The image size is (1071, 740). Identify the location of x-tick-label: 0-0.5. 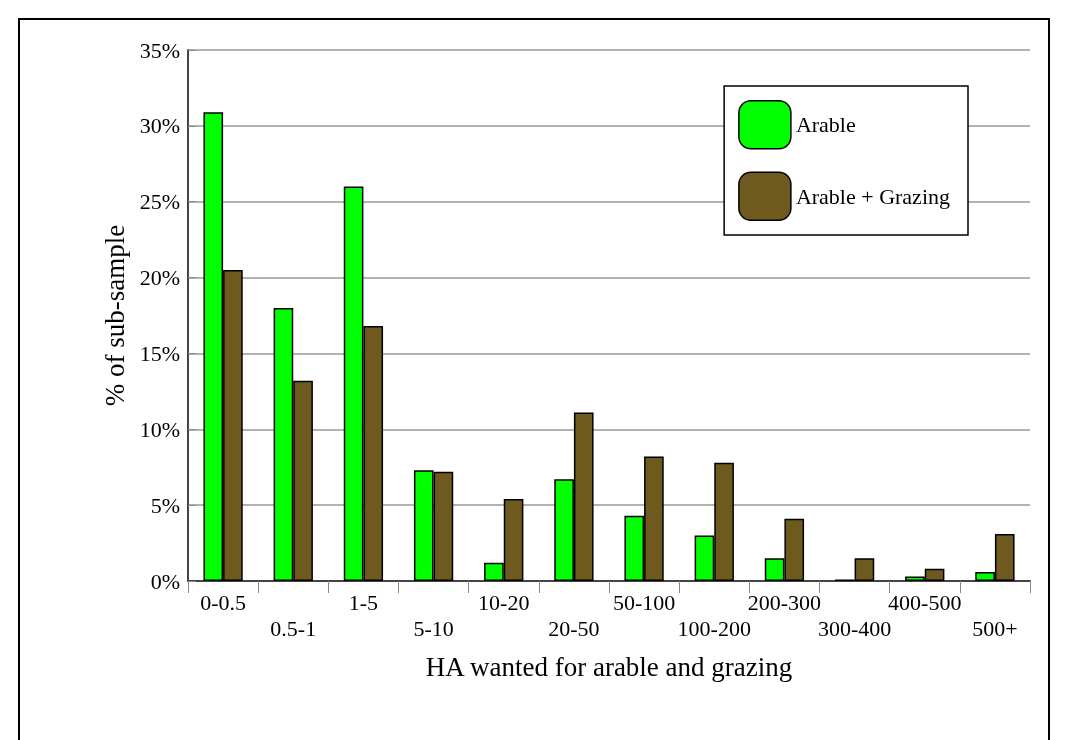
(223, 602).